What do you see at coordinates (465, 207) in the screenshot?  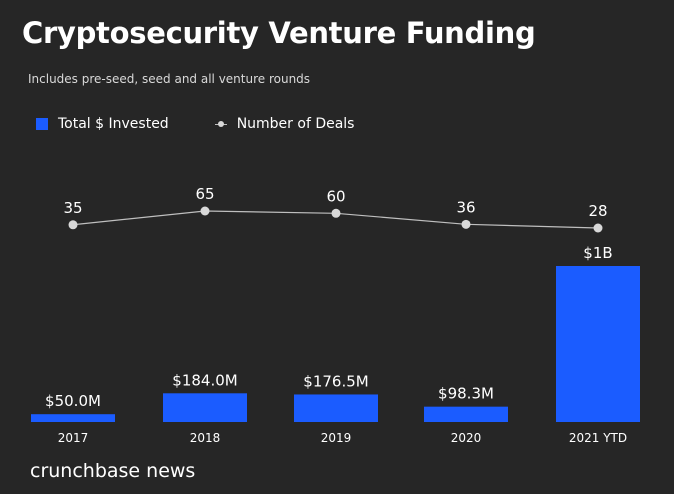 I see `deals-value-label: 36` at bounding box center [465, 207].